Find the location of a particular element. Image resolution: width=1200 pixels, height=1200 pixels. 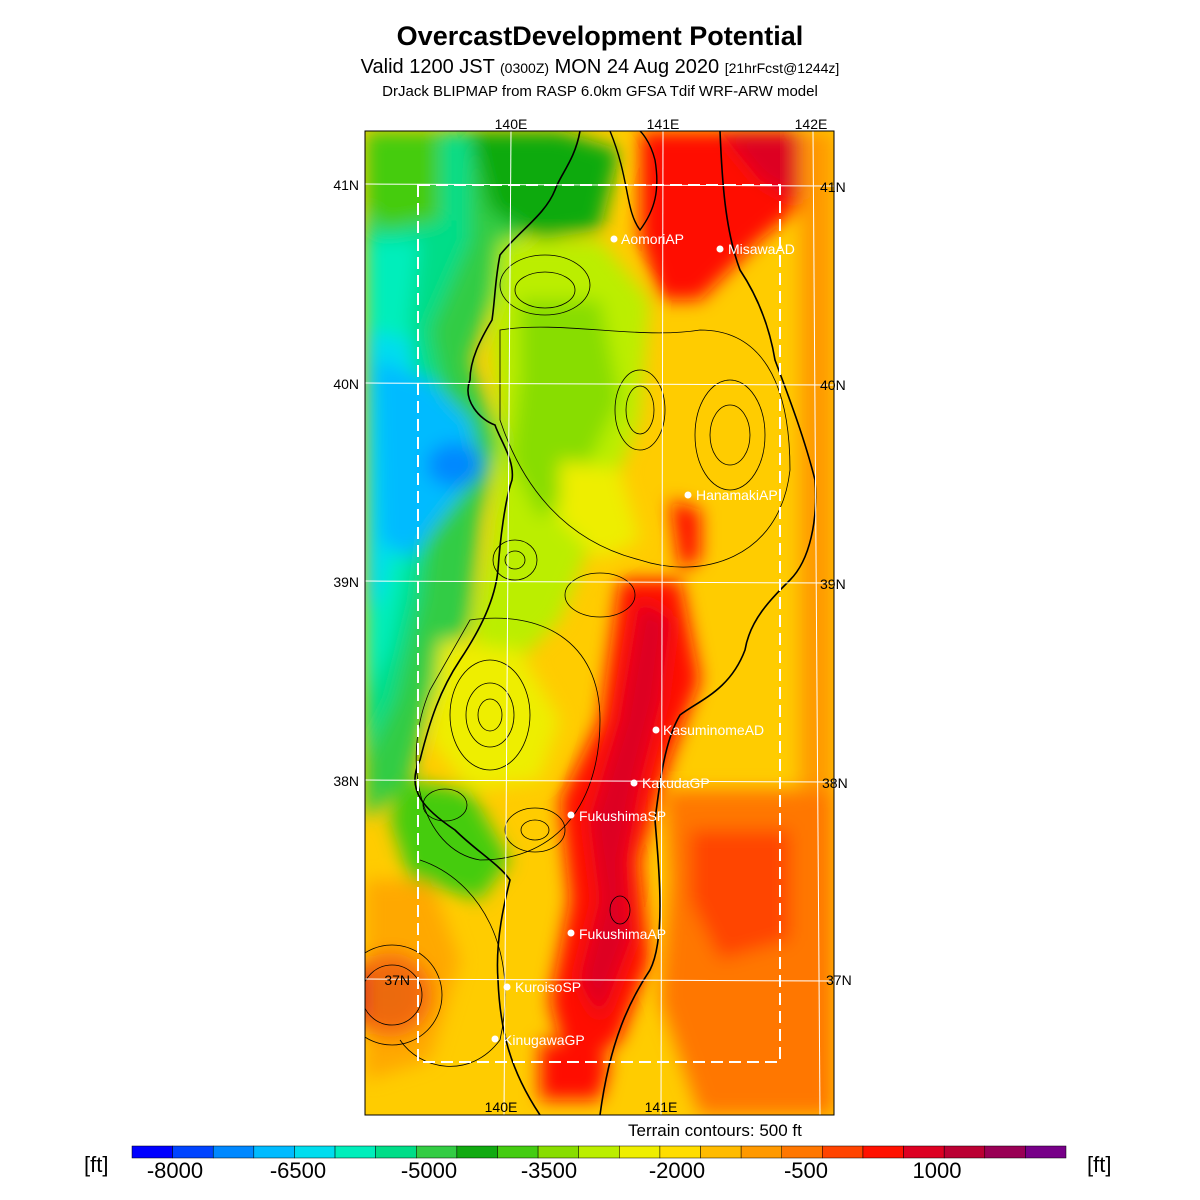

site-aomori: AomoriAP is located at coordinates (647, 239).